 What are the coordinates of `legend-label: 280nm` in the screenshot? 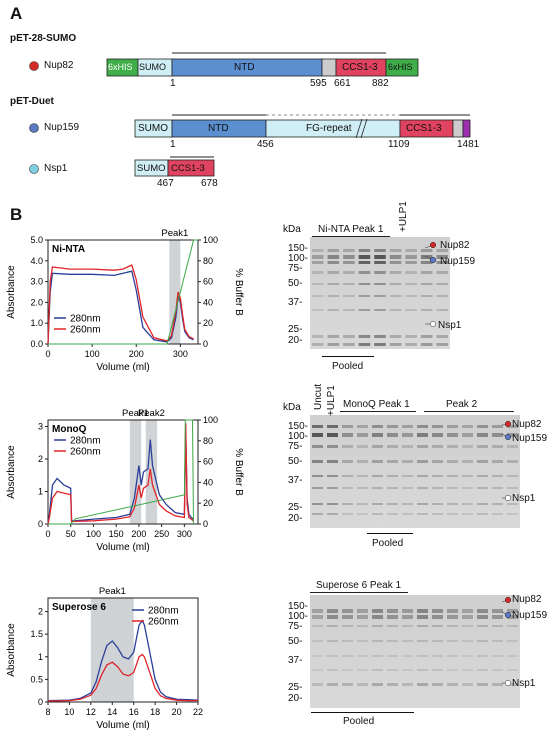 It's located at (85, 319).